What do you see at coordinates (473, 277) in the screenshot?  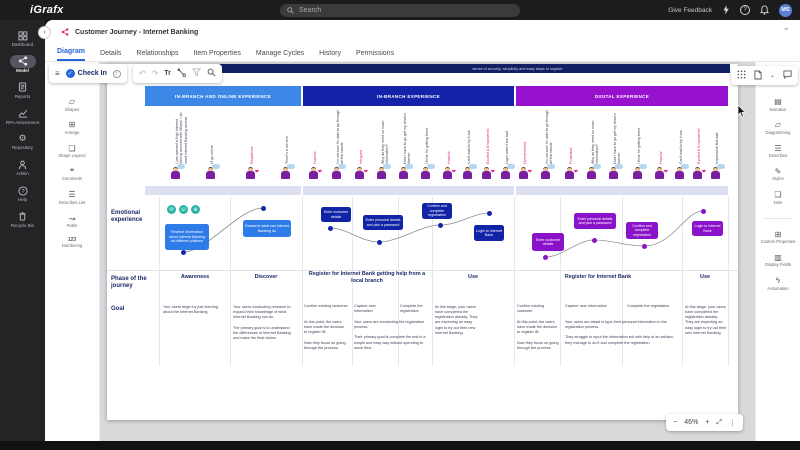 I see `phase-use-1: Use` at bounding box center [473, 277].